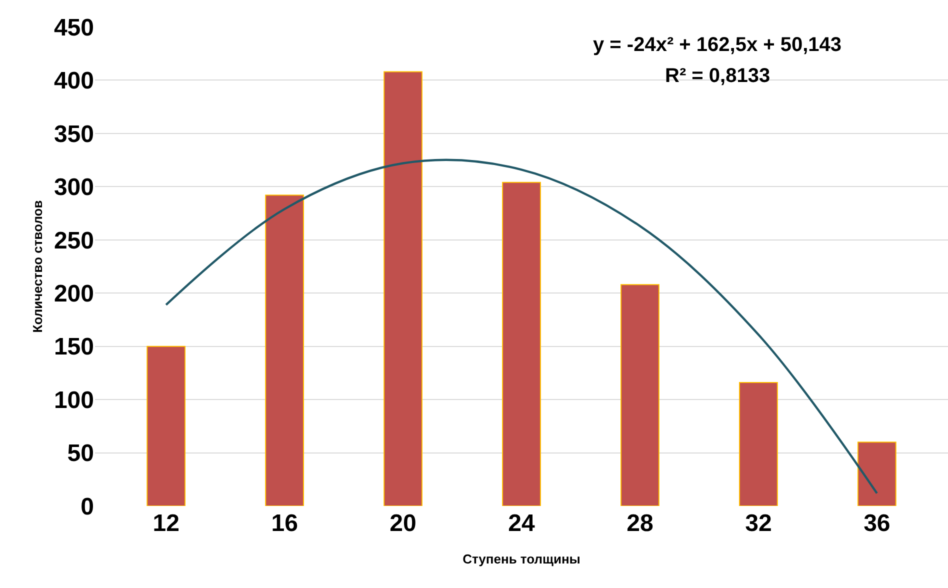 Image resolution: width=948 pixels, height=588 pixels. Describe the element at coordinates (87, 506) in the screenshot. I see `y-tick-label: 0` at that location.